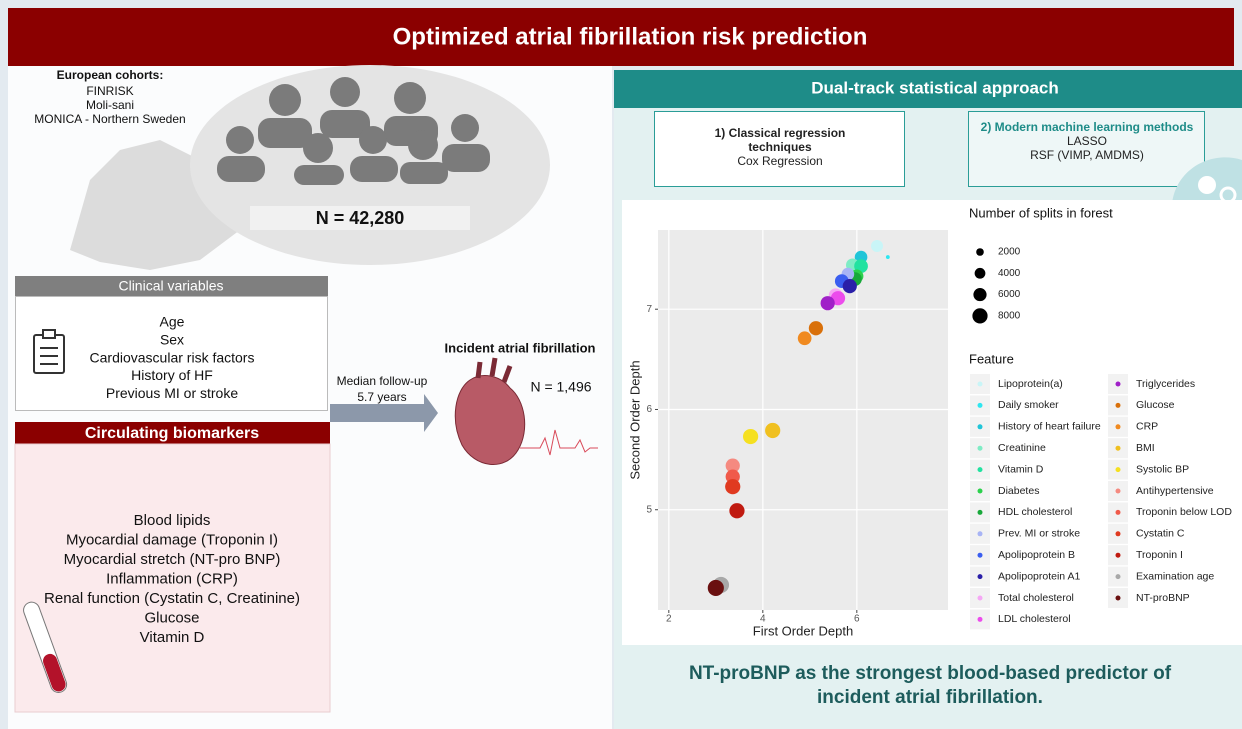  I want to click on y-tick-label: 7, so click(649, 309).